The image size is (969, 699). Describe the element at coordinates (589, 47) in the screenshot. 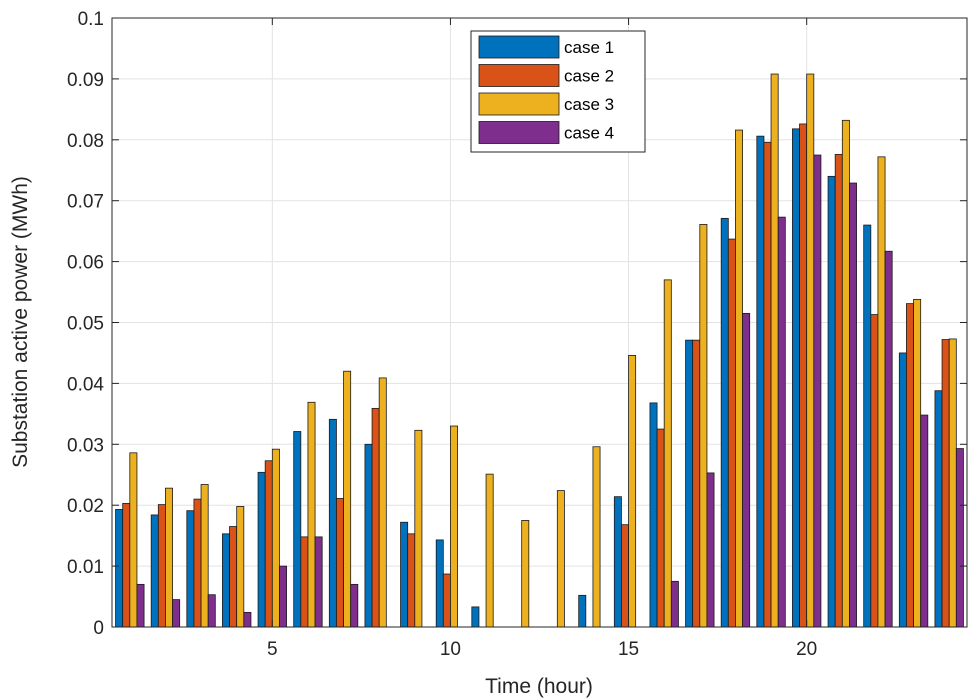

I see `legend-label-case-1: case 1` at that location.